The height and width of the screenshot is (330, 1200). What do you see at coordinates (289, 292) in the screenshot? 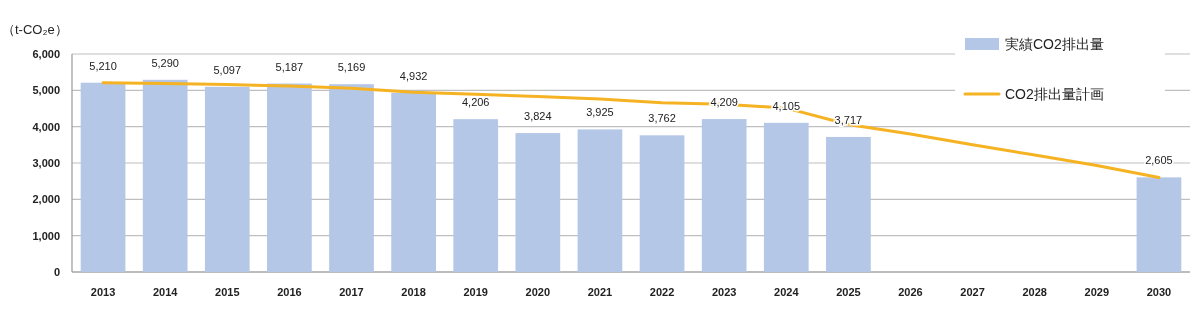
I see `x-tick-label: 2016` at bounding box center [289, 292].